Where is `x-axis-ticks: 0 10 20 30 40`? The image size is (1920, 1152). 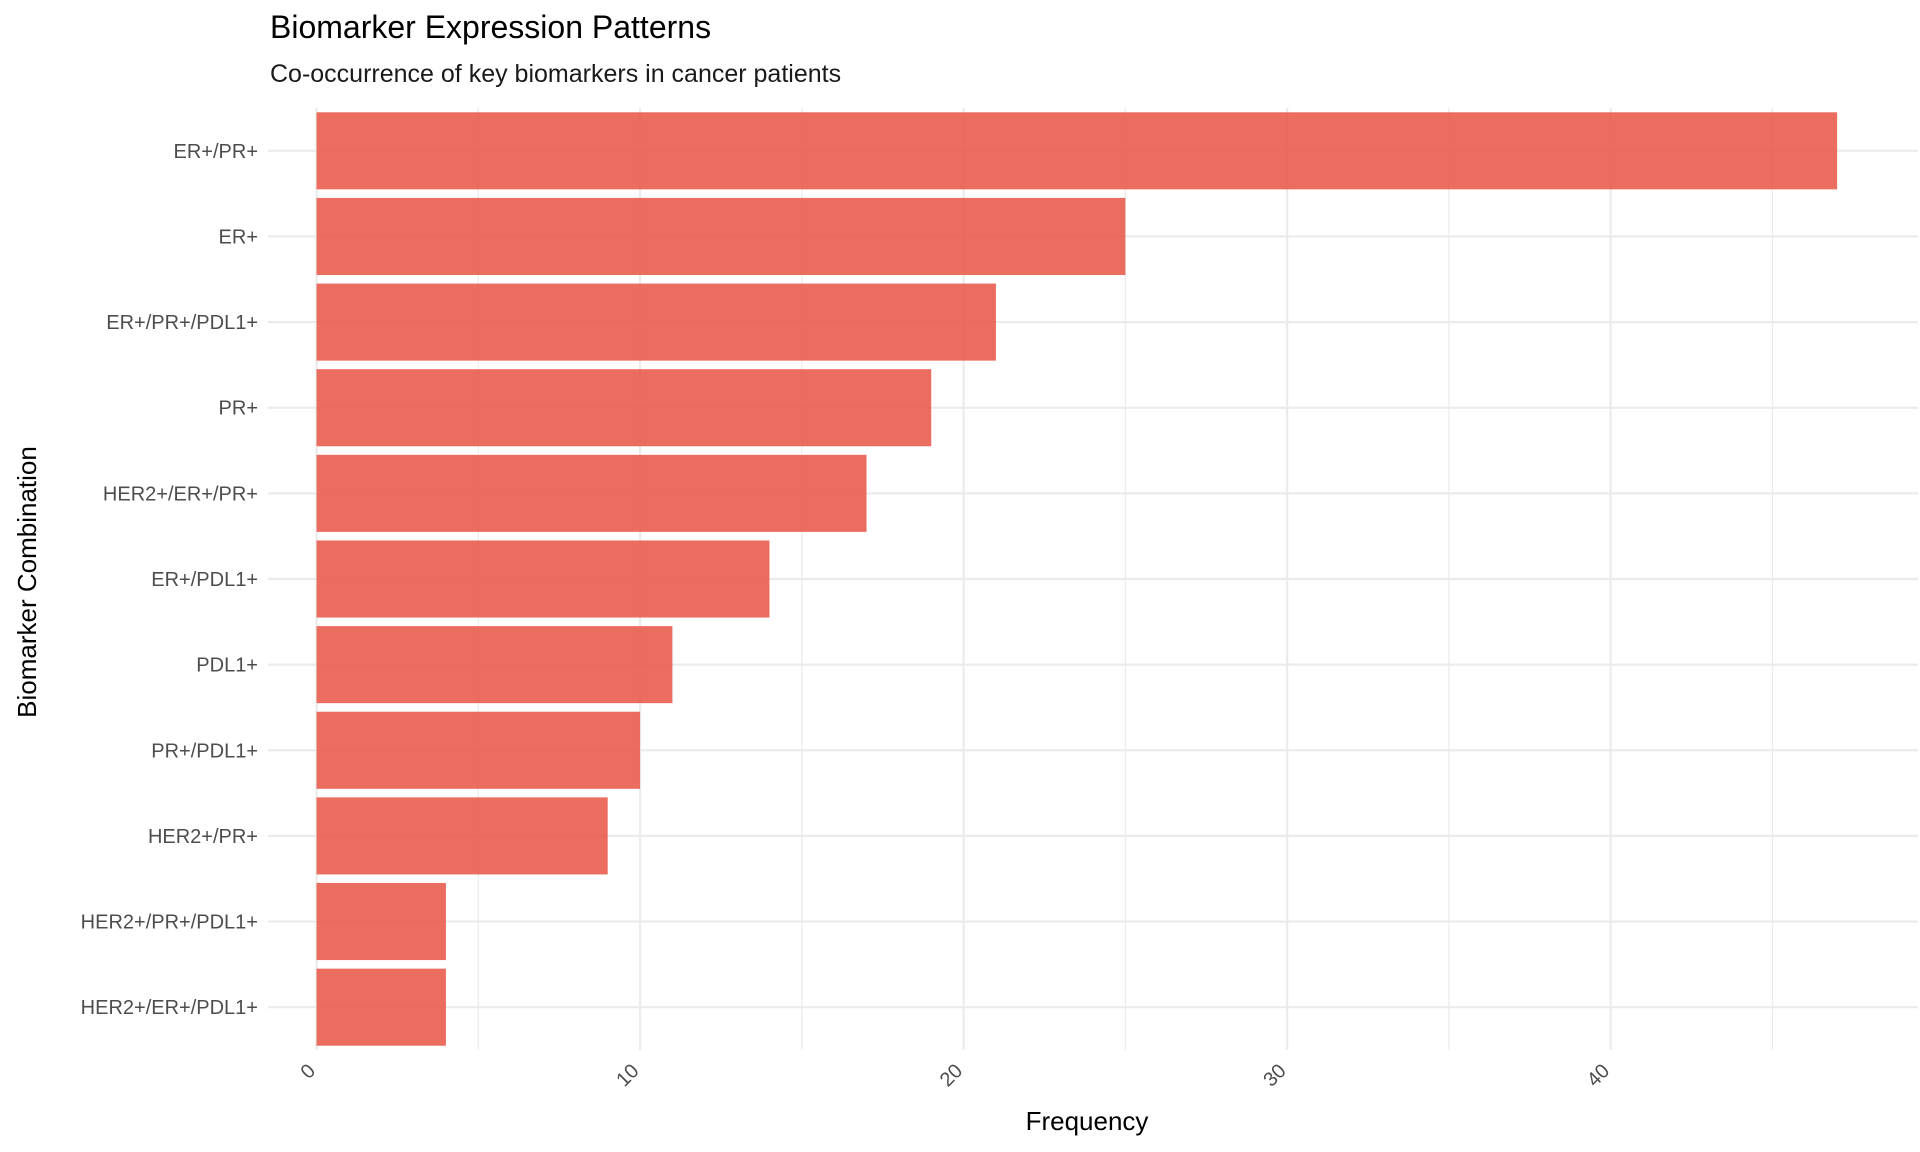 x-axis-ticks: 0 10 20 30 40 is located at coordinates (956, 1075).